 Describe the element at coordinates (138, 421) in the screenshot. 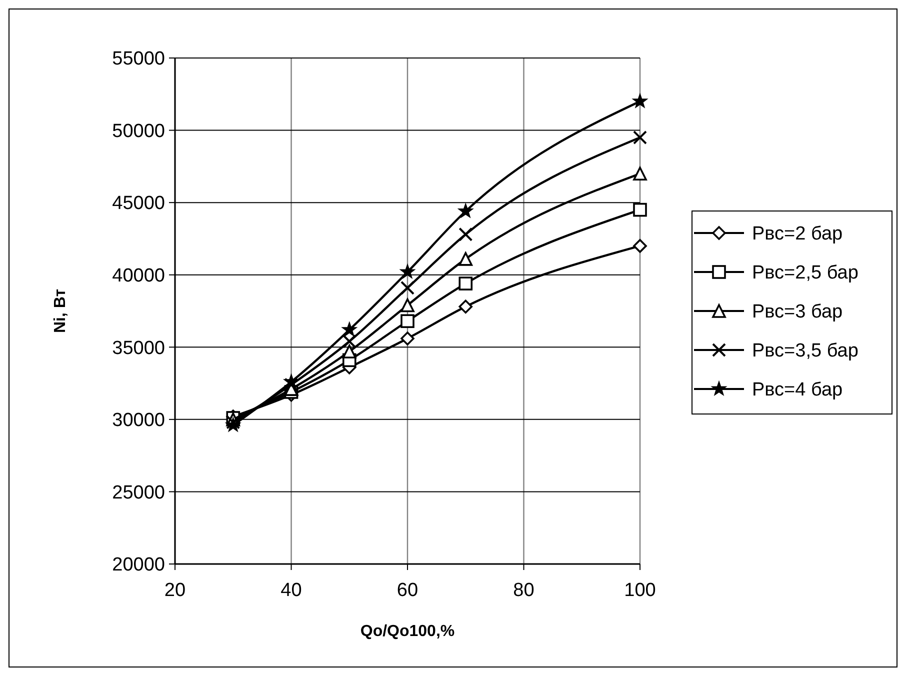

I see `y-tick-label: 30000` at that location.